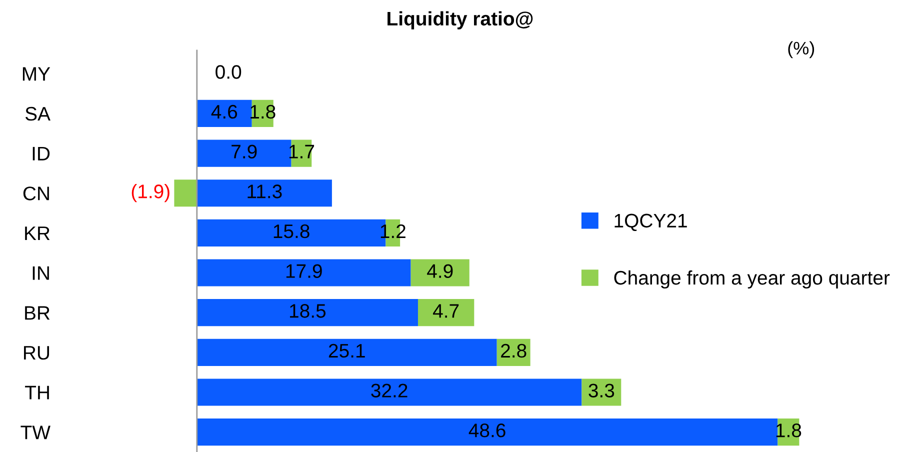 The height and width of the screenshot is (452, 920). Describe the element at coordinates (37, 313) in the screenshot. I see `y-tick-label: BR` at that location.